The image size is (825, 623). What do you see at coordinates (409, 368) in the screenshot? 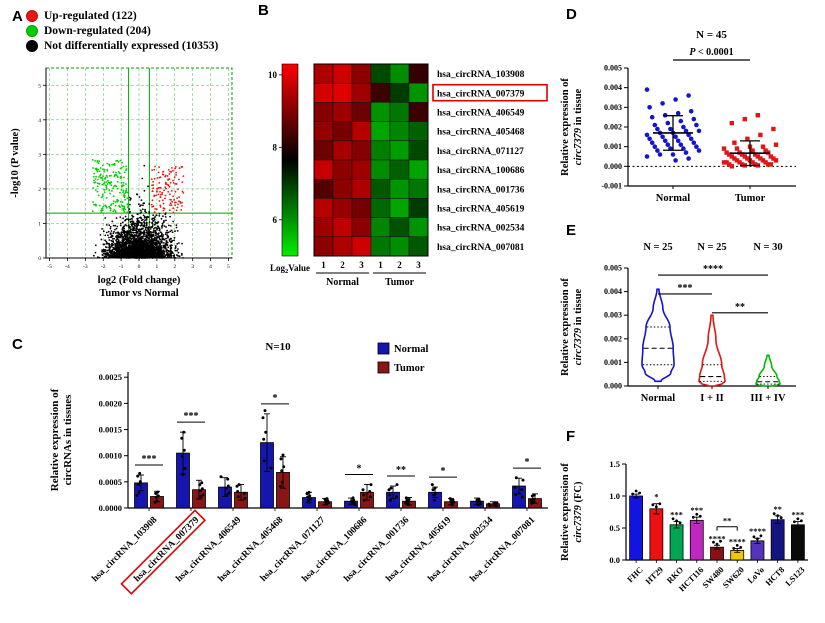
I see `legend-label: Tumor` at bounding box center [409, 368].